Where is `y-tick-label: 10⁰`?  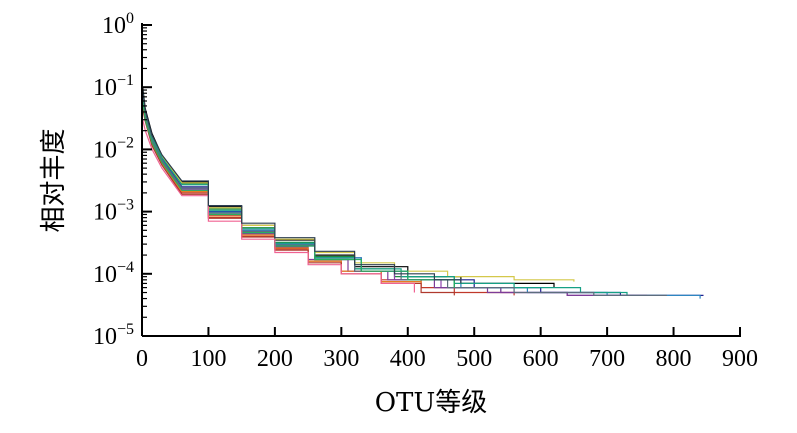
y-tick-label: 10⁰ is located at coordinates (118, 24).